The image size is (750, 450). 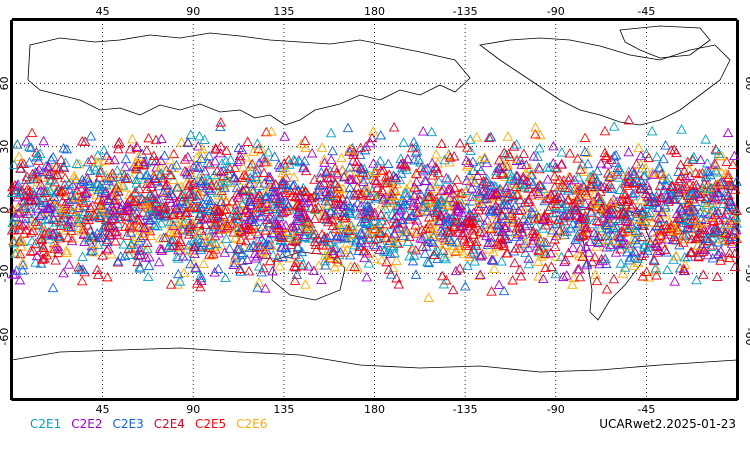 What do you see at coordinates (667, 424) in the screenshot?
I see `product-label: UCARwet2.2025-01-23` at bounding box center [667, 424].